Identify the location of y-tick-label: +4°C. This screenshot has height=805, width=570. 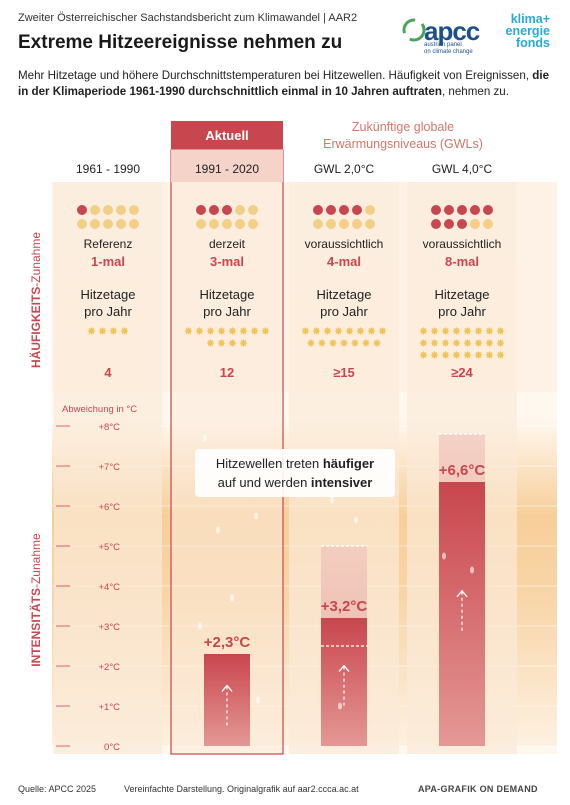
(110, 587).